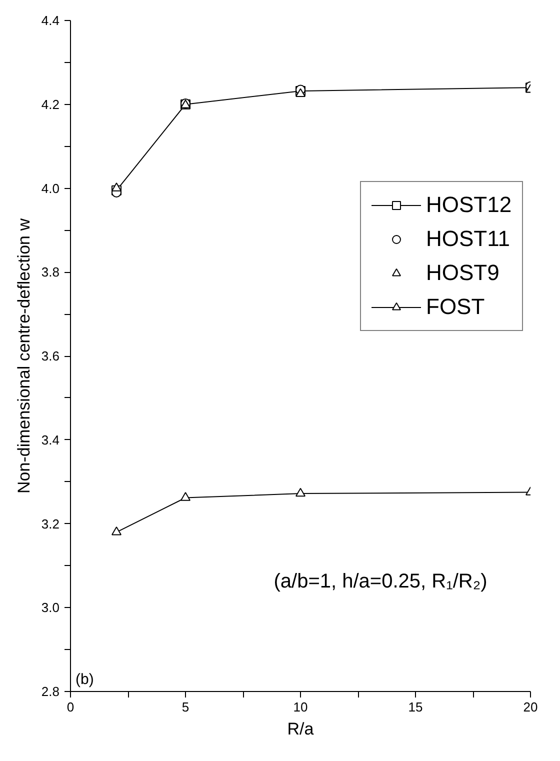  Describe the element at coordinates (530, 707) in the screenshot. I see `x-tick-label: 20` at that location.